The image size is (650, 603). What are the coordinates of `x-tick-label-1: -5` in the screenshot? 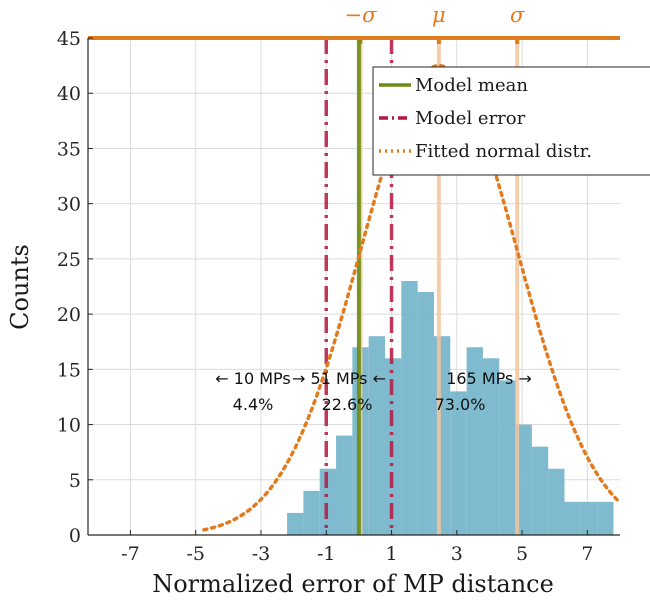 It's located at (195, 554).